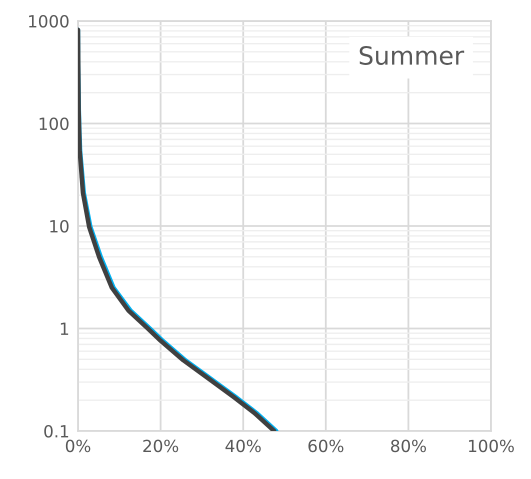 The width and height of the screenshot is (531, 479). What do you see at coordinates (408, 446) in the screenshot?
I see `x-tick-label: 80%` at bounding box center [408, 446].